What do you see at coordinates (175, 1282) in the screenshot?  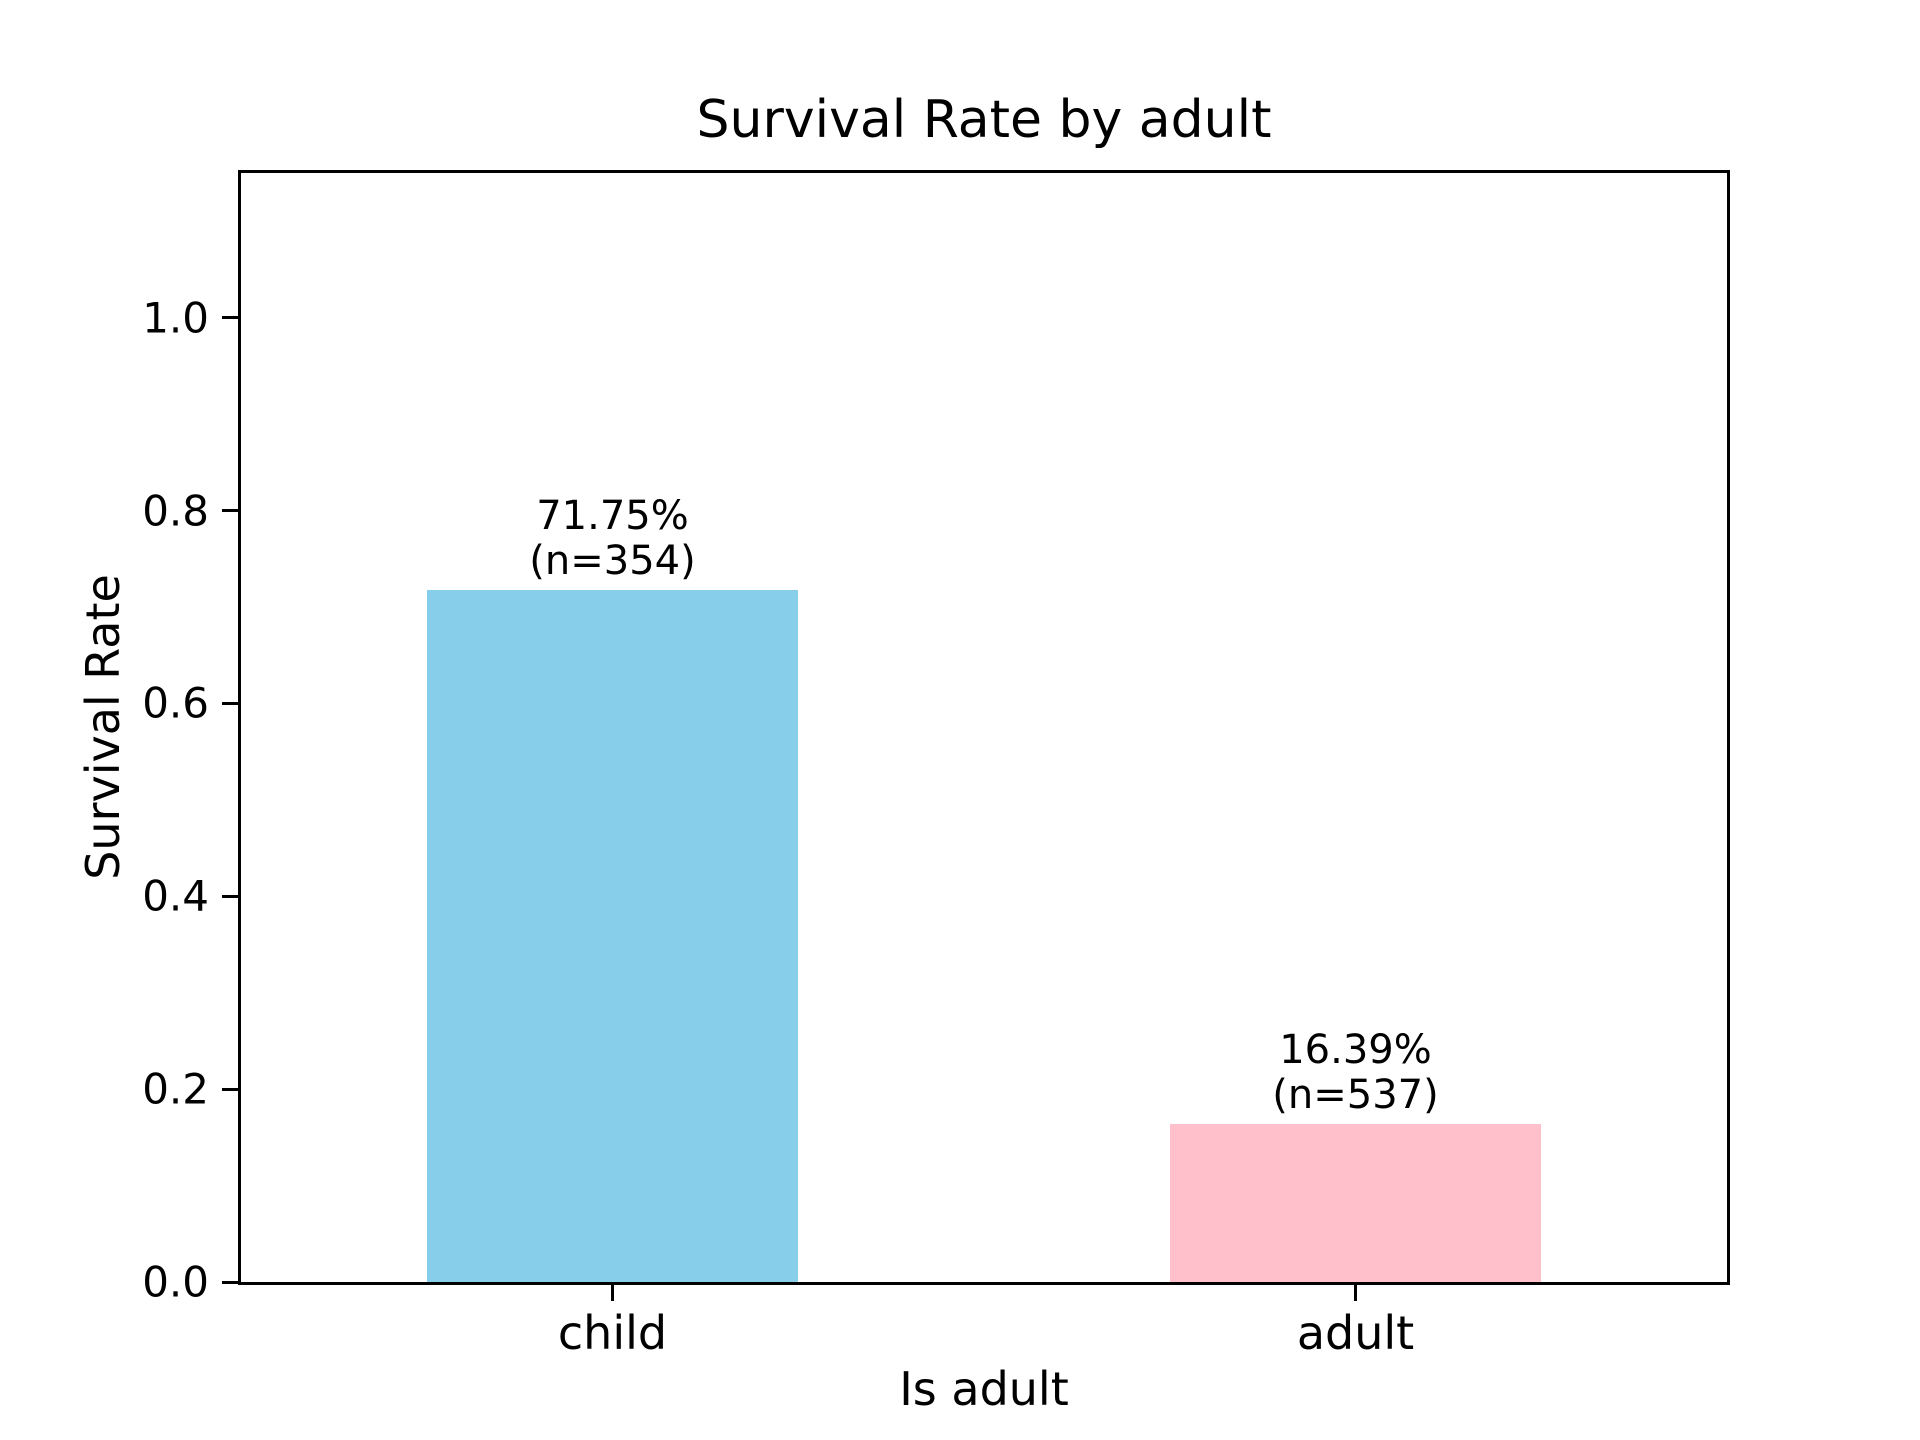 I see `y-tick-label: 0.0` at bounding box center [175, 1282].